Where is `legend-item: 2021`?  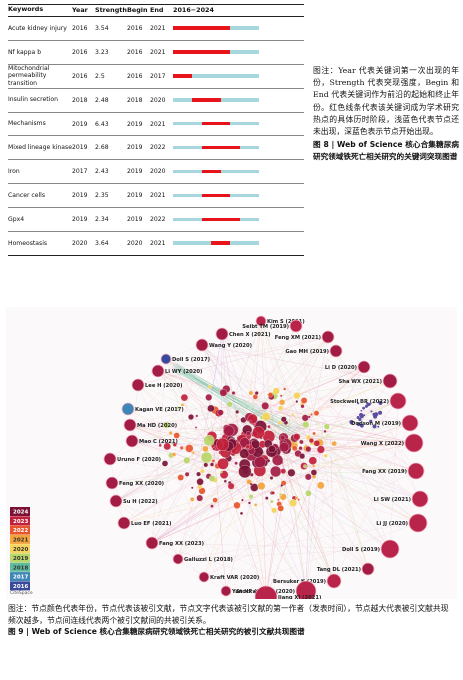 legend-item: 2021 is located at coordinates (20, 539).